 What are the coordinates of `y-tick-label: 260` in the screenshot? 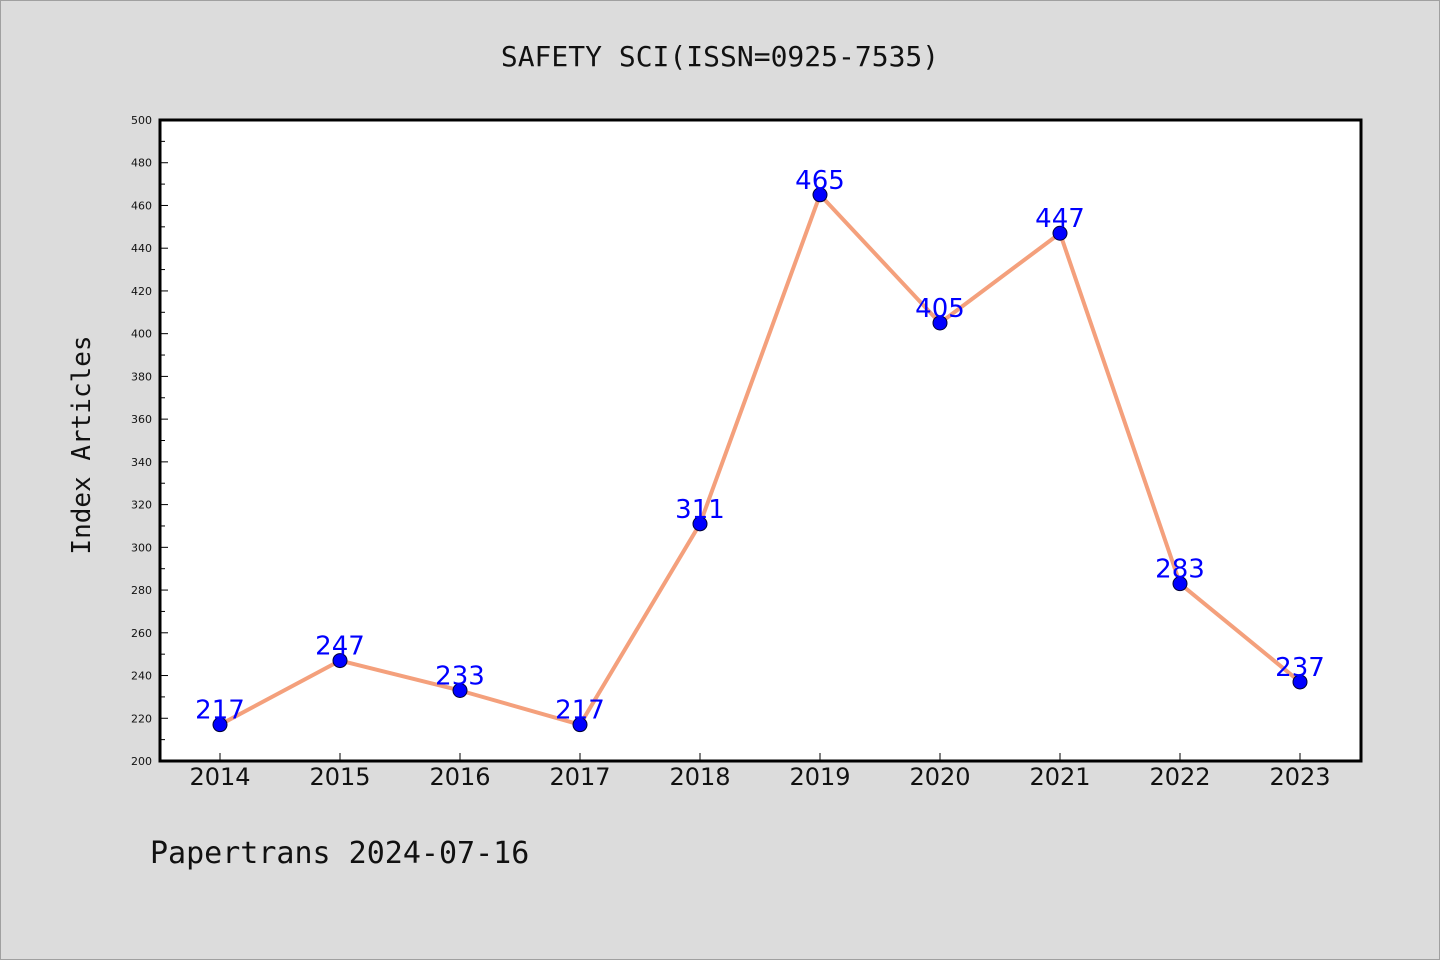 It's located at (141, 633).